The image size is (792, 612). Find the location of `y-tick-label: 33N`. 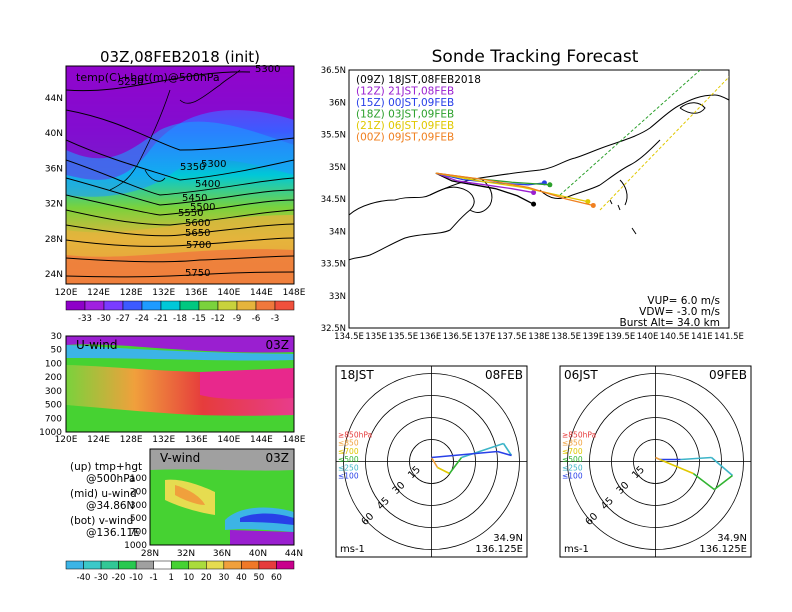

y-tick-label: 33N is located at coordinates (337, 297).